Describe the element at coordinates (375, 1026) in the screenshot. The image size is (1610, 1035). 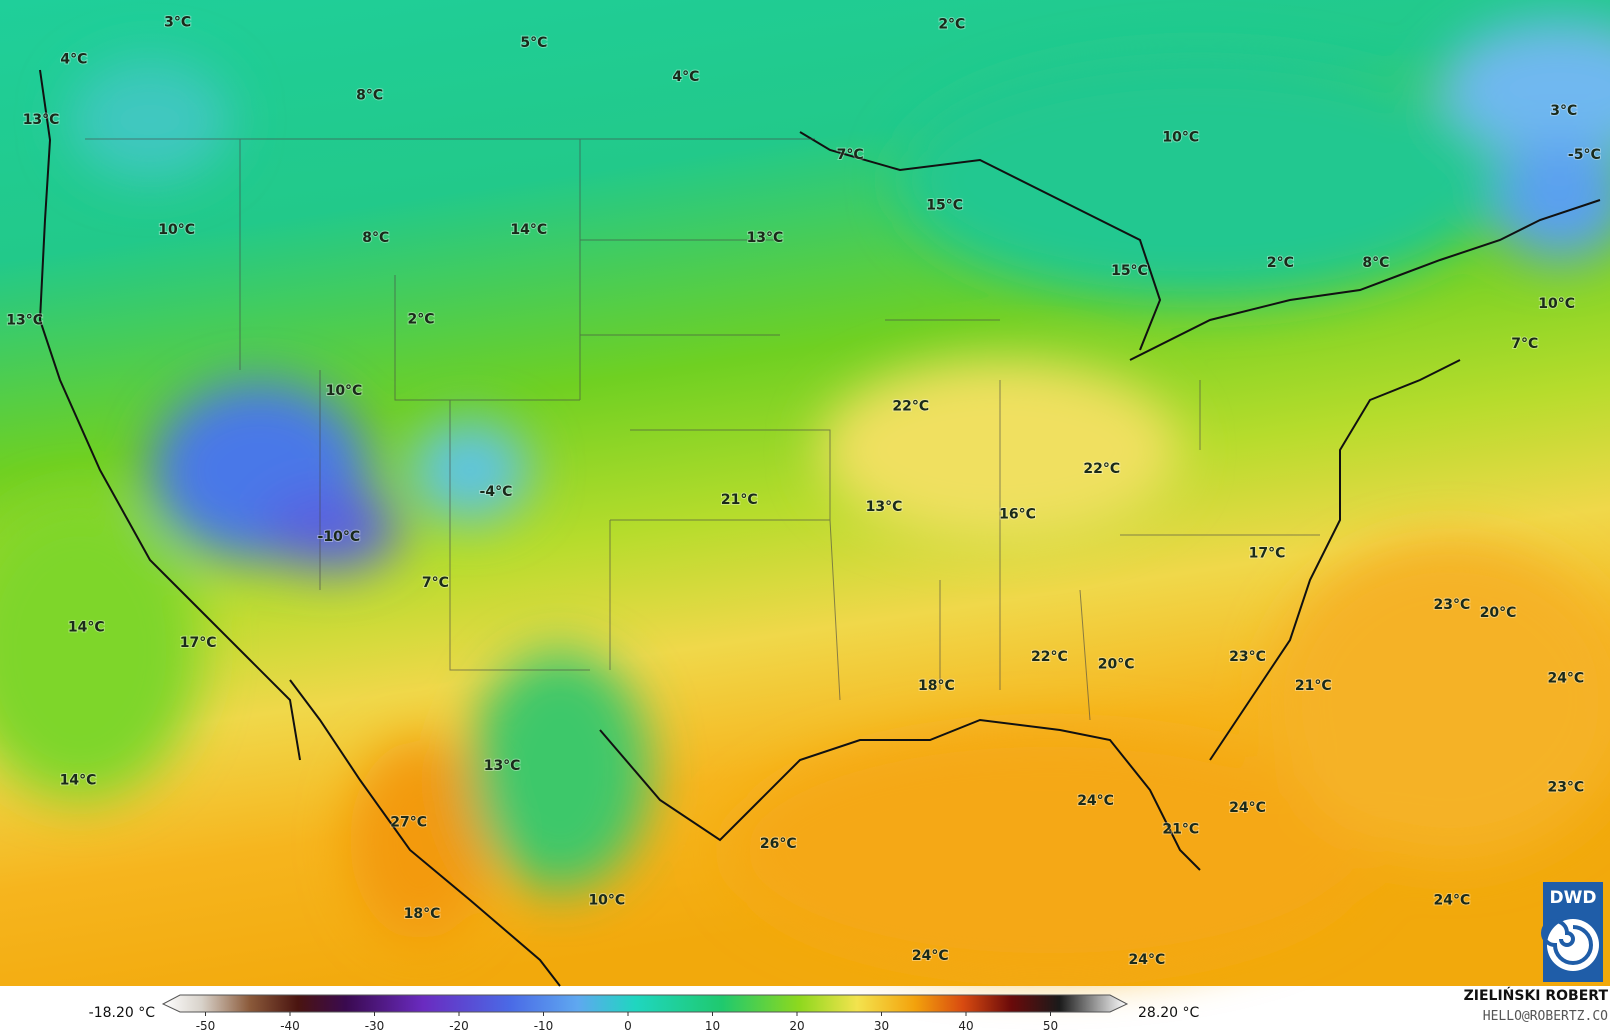
I see `colorbar-tick-label: -30` at that location.